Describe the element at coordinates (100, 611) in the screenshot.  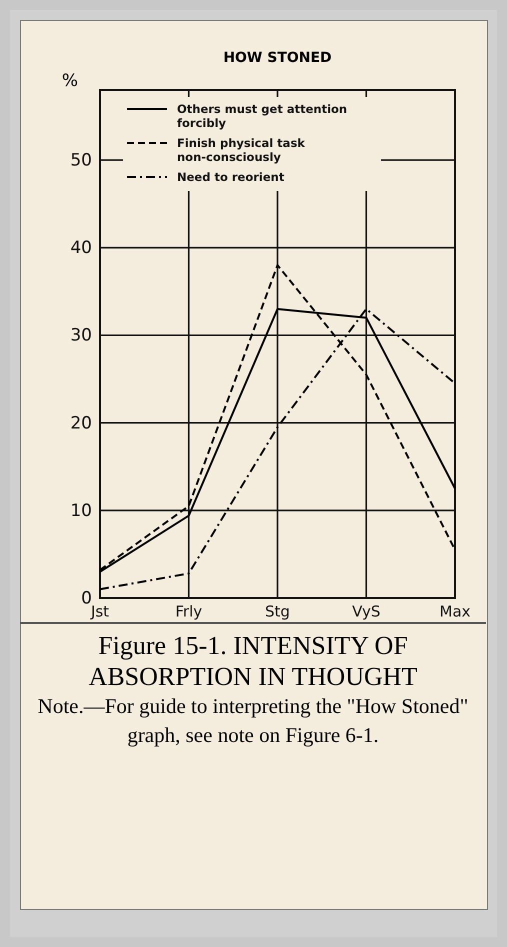
I see `x-tick-label: Jst` at that location.